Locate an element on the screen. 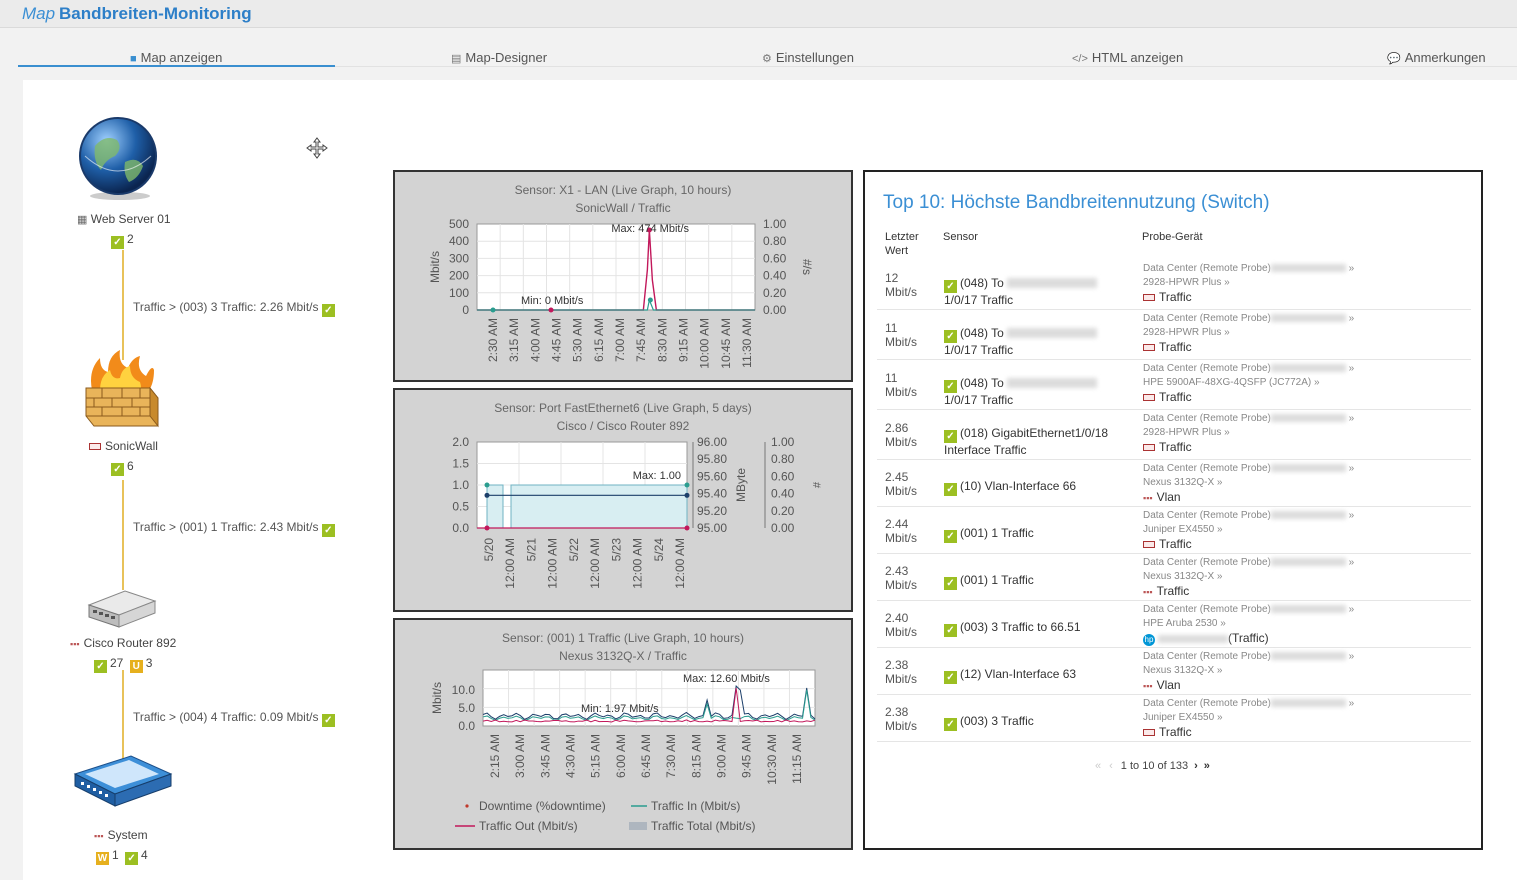 The height and width of the screenshot is (880, 1517). header-last-value: Letzter Wert is located at coordinates (902, 244).